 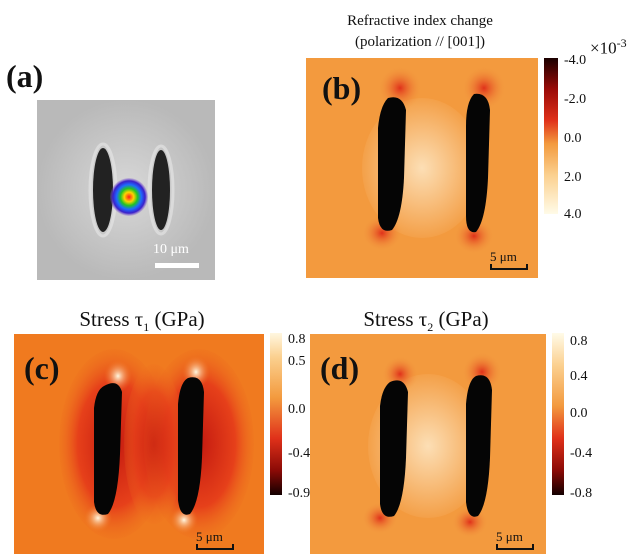 I want to click on panel-d-colorbar-tick-1: 0.4, so click(x=579, y=376).